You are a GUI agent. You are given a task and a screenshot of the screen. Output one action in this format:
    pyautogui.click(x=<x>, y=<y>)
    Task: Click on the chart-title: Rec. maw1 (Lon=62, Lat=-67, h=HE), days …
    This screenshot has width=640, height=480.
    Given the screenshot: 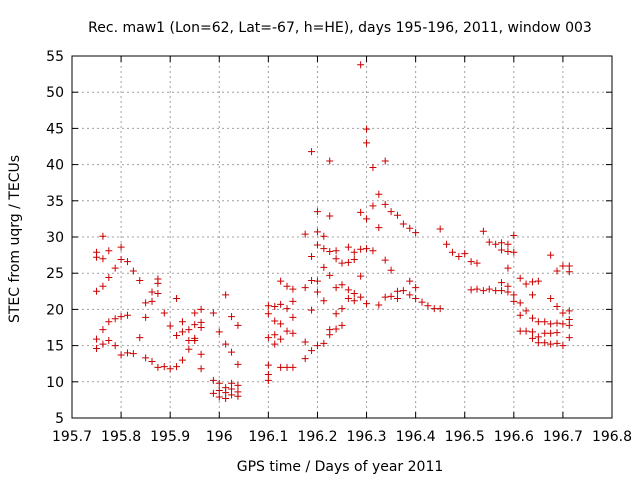 What is the action you would take?
    pyautogui.click(x=340, y=28)
    